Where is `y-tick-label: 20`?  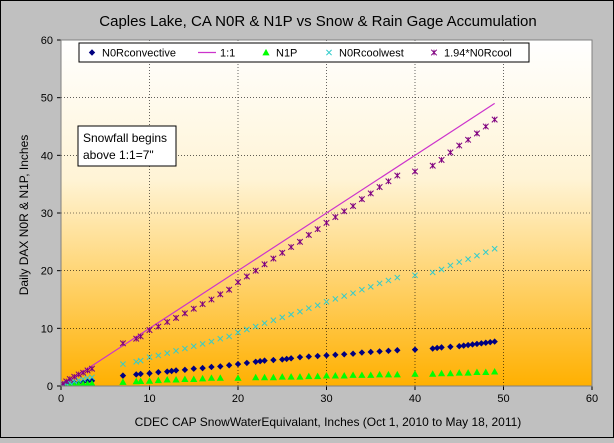 y-tick-label: 20 is located at coordinates (47, 272).